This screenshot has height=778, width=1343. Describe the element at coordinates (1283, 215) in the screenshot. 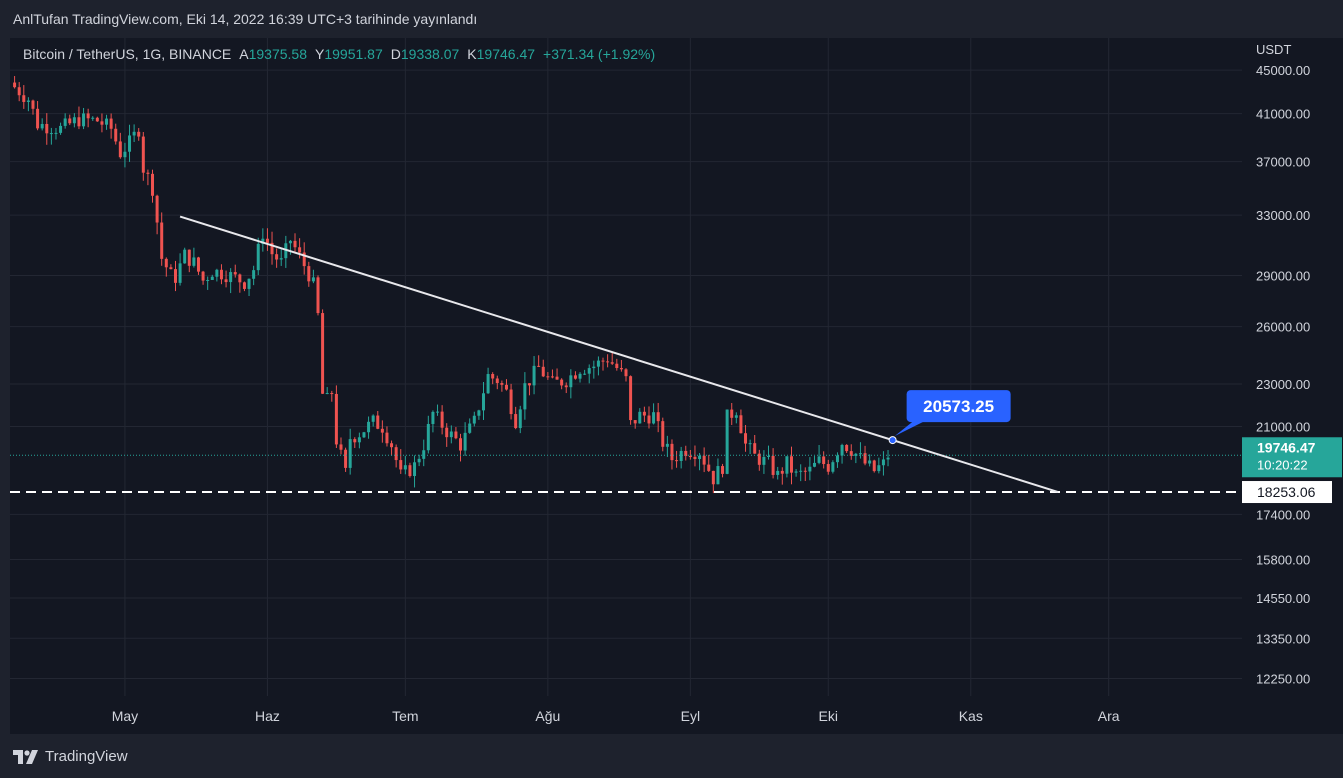

I see `y-tick-label: 33000.00` at that location.